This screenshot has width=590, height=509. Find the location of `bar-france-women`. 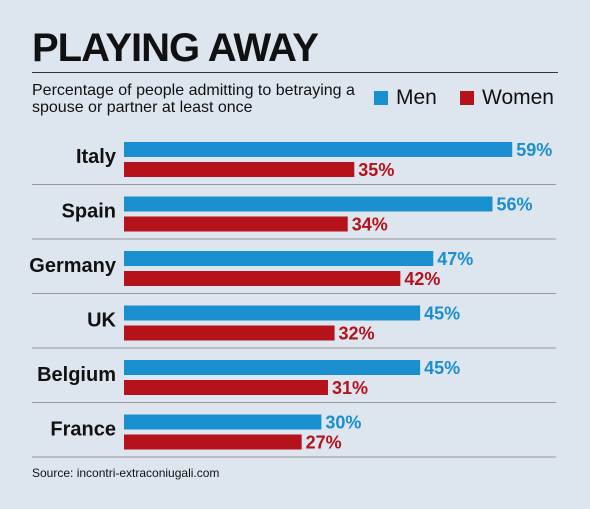

bar-france-women is located at coordinates (213, 442).